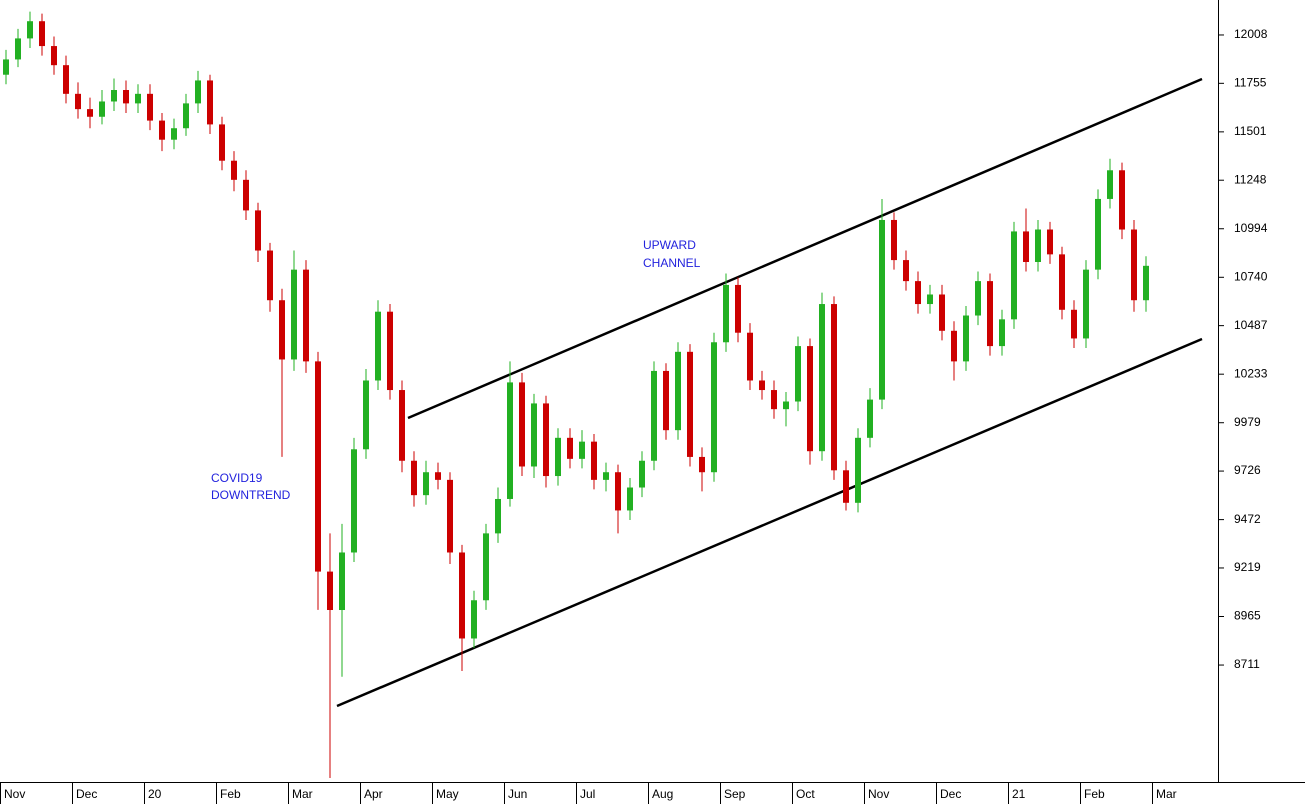 This screenshot has height=804, width=1305. I want to click on x-tick-label: Aug, so click(662, 794).